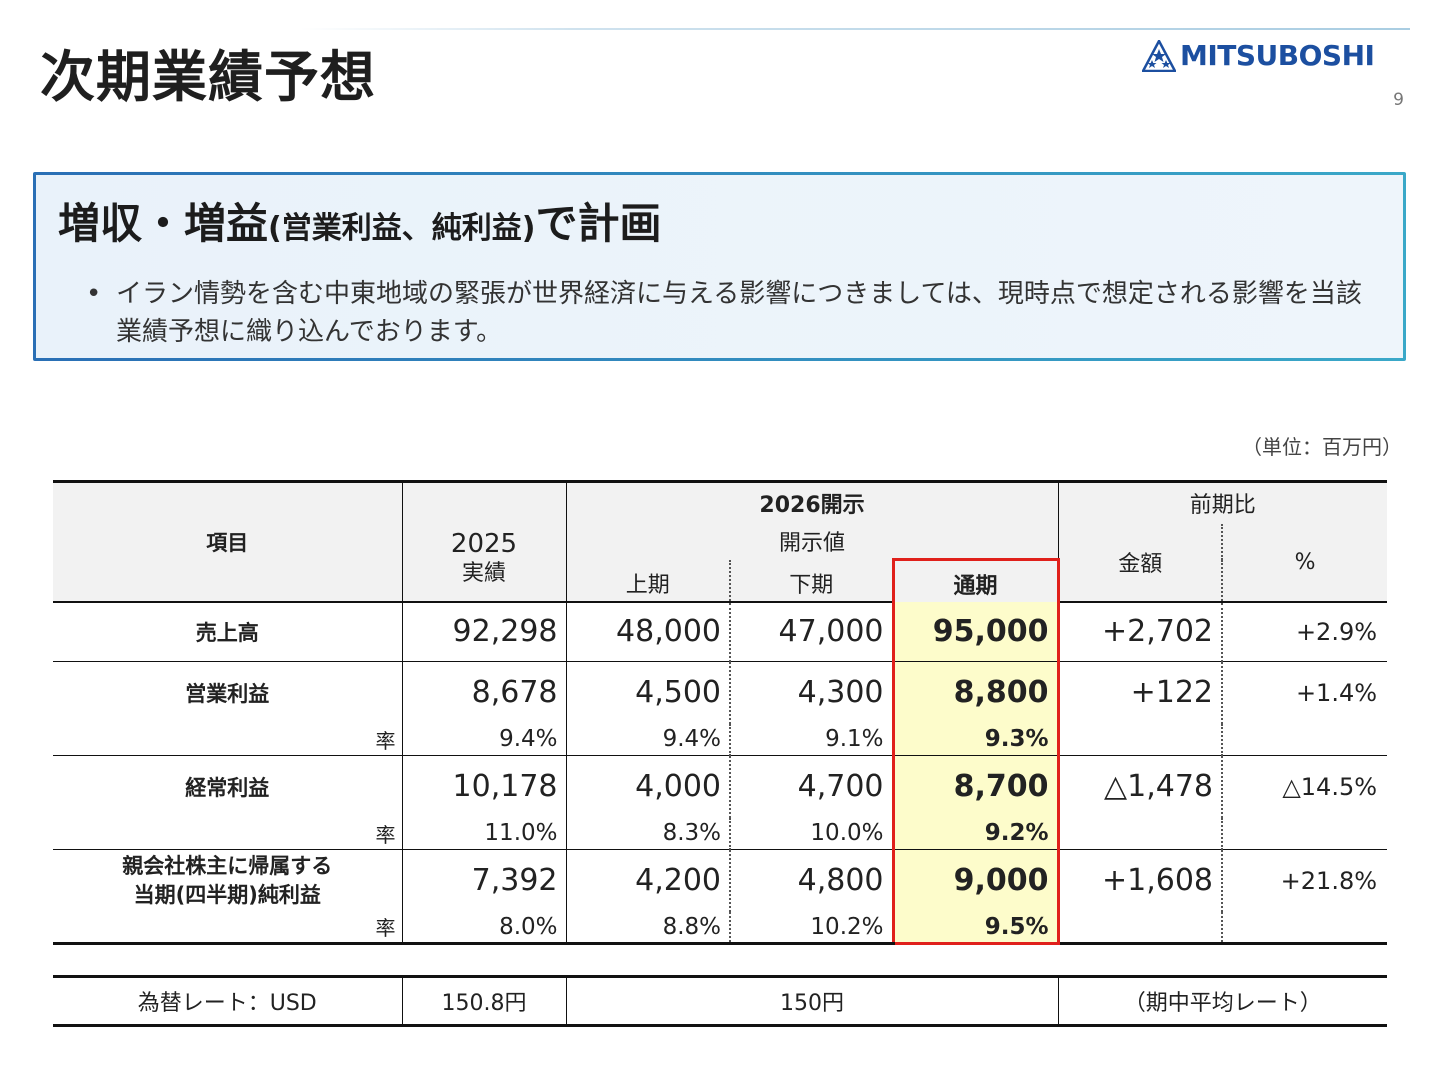  I want to click on cell-pct: +1.4%, so click(1336, 692).